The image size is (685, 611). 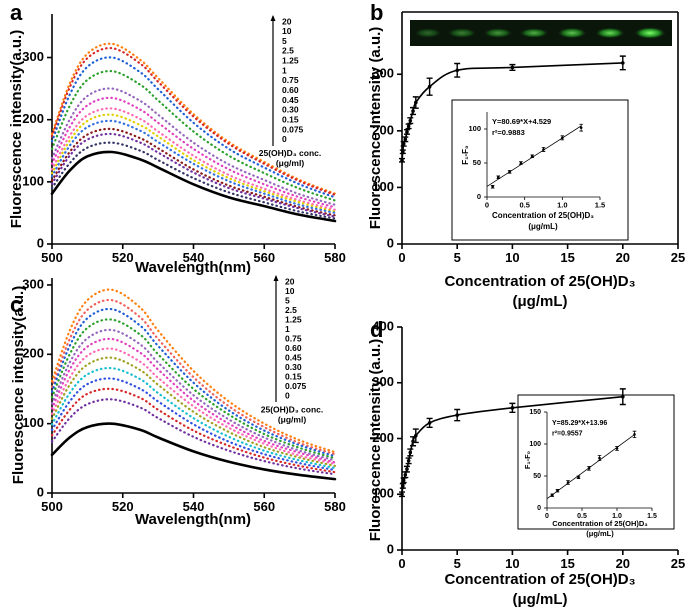 I want to click on legend-title: 25(OH)D₃ conc., so click(x=290, y=153).